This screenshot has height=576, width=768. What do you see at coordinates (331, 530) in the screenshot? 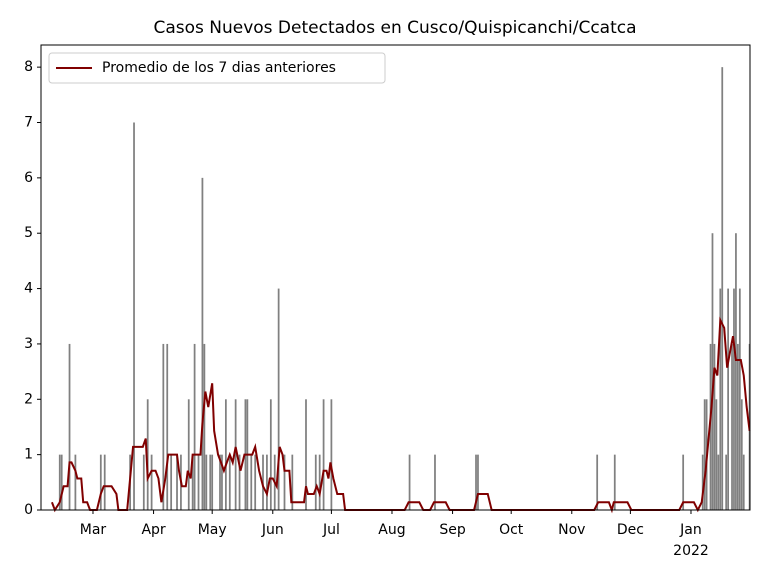
I see `x-tick-label: Jul` at bounding box center [331, 530].